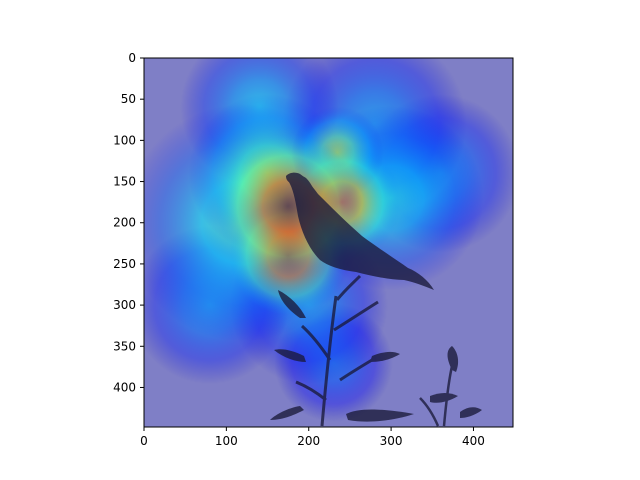 The width and height of the screenshot is (640, 480). I want to click on x-tick-label: 200, so click(308, 441).